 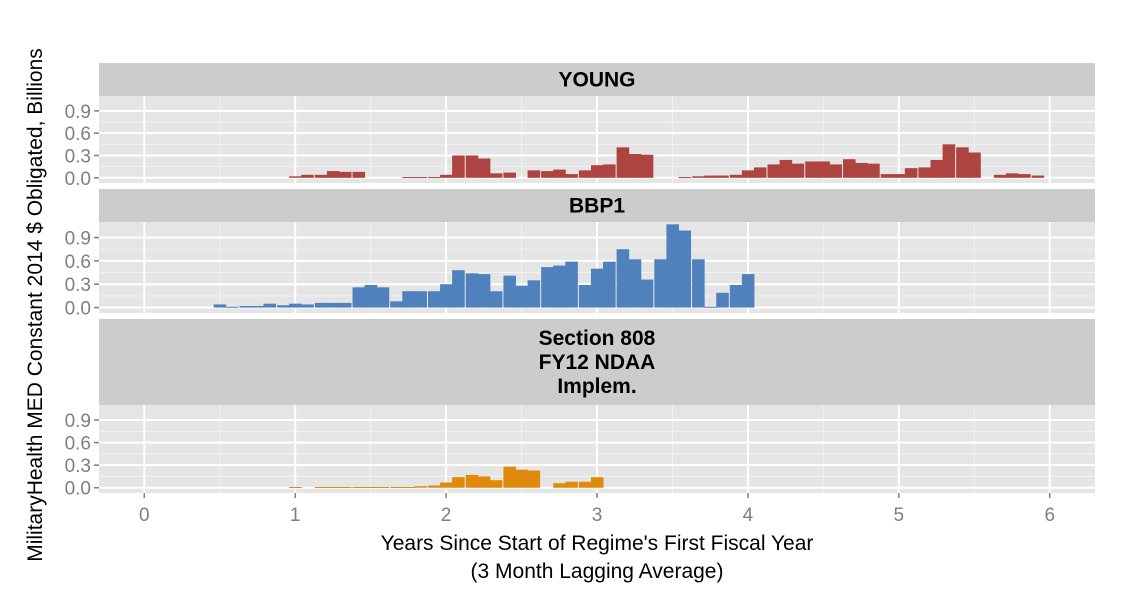 What do you see at coordinates (295, 515) in the screenshot?
I see `x-tick-label: 1` at bounding box center [295, 515].